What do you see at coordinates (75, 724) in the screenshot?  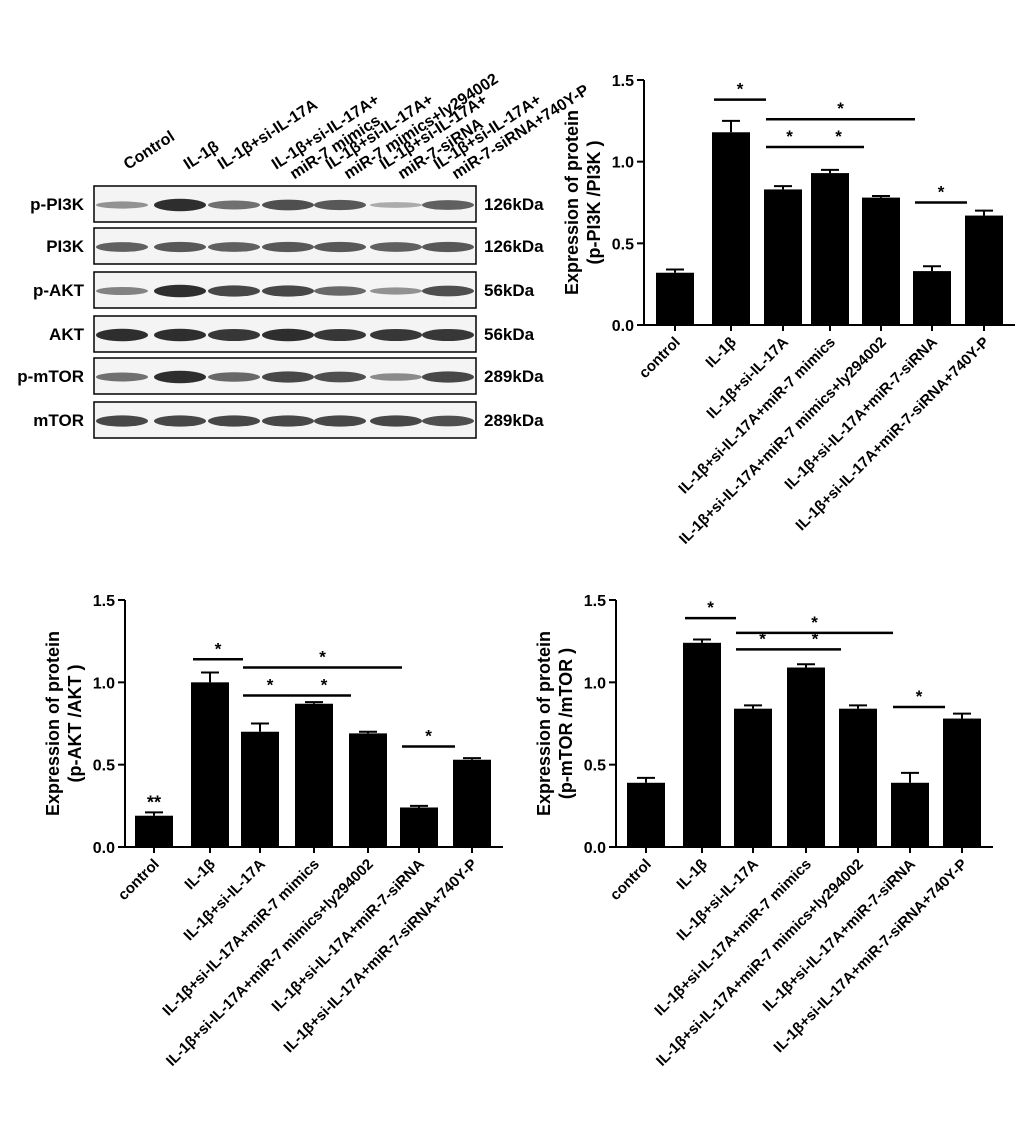 I see `y-axis-label-line: (p-AKT /AKT )` at bounding box center [75, 724].